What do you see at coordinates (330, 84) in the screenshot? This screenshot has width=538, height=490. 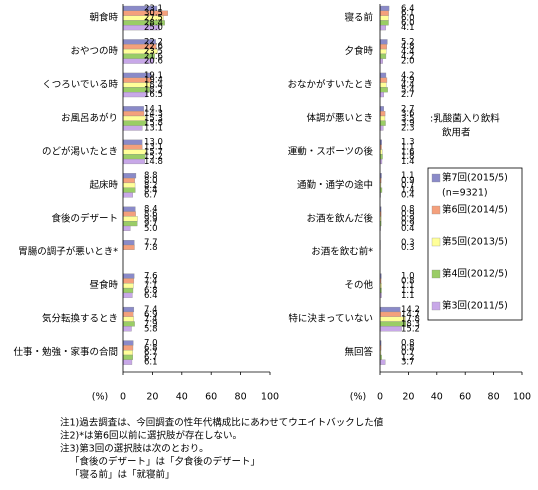 I see `category-label: おなかがすいたとき` at bounding box center [330, 84].